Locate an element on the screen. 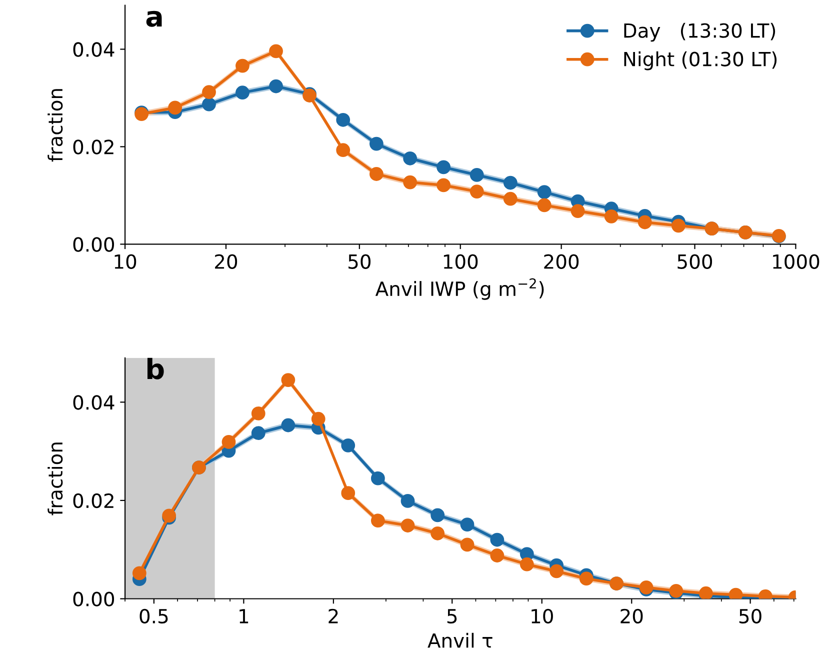 This screenshot has height=669, width=828. x-tick-label: 500 is located at coordinates (695, 261).